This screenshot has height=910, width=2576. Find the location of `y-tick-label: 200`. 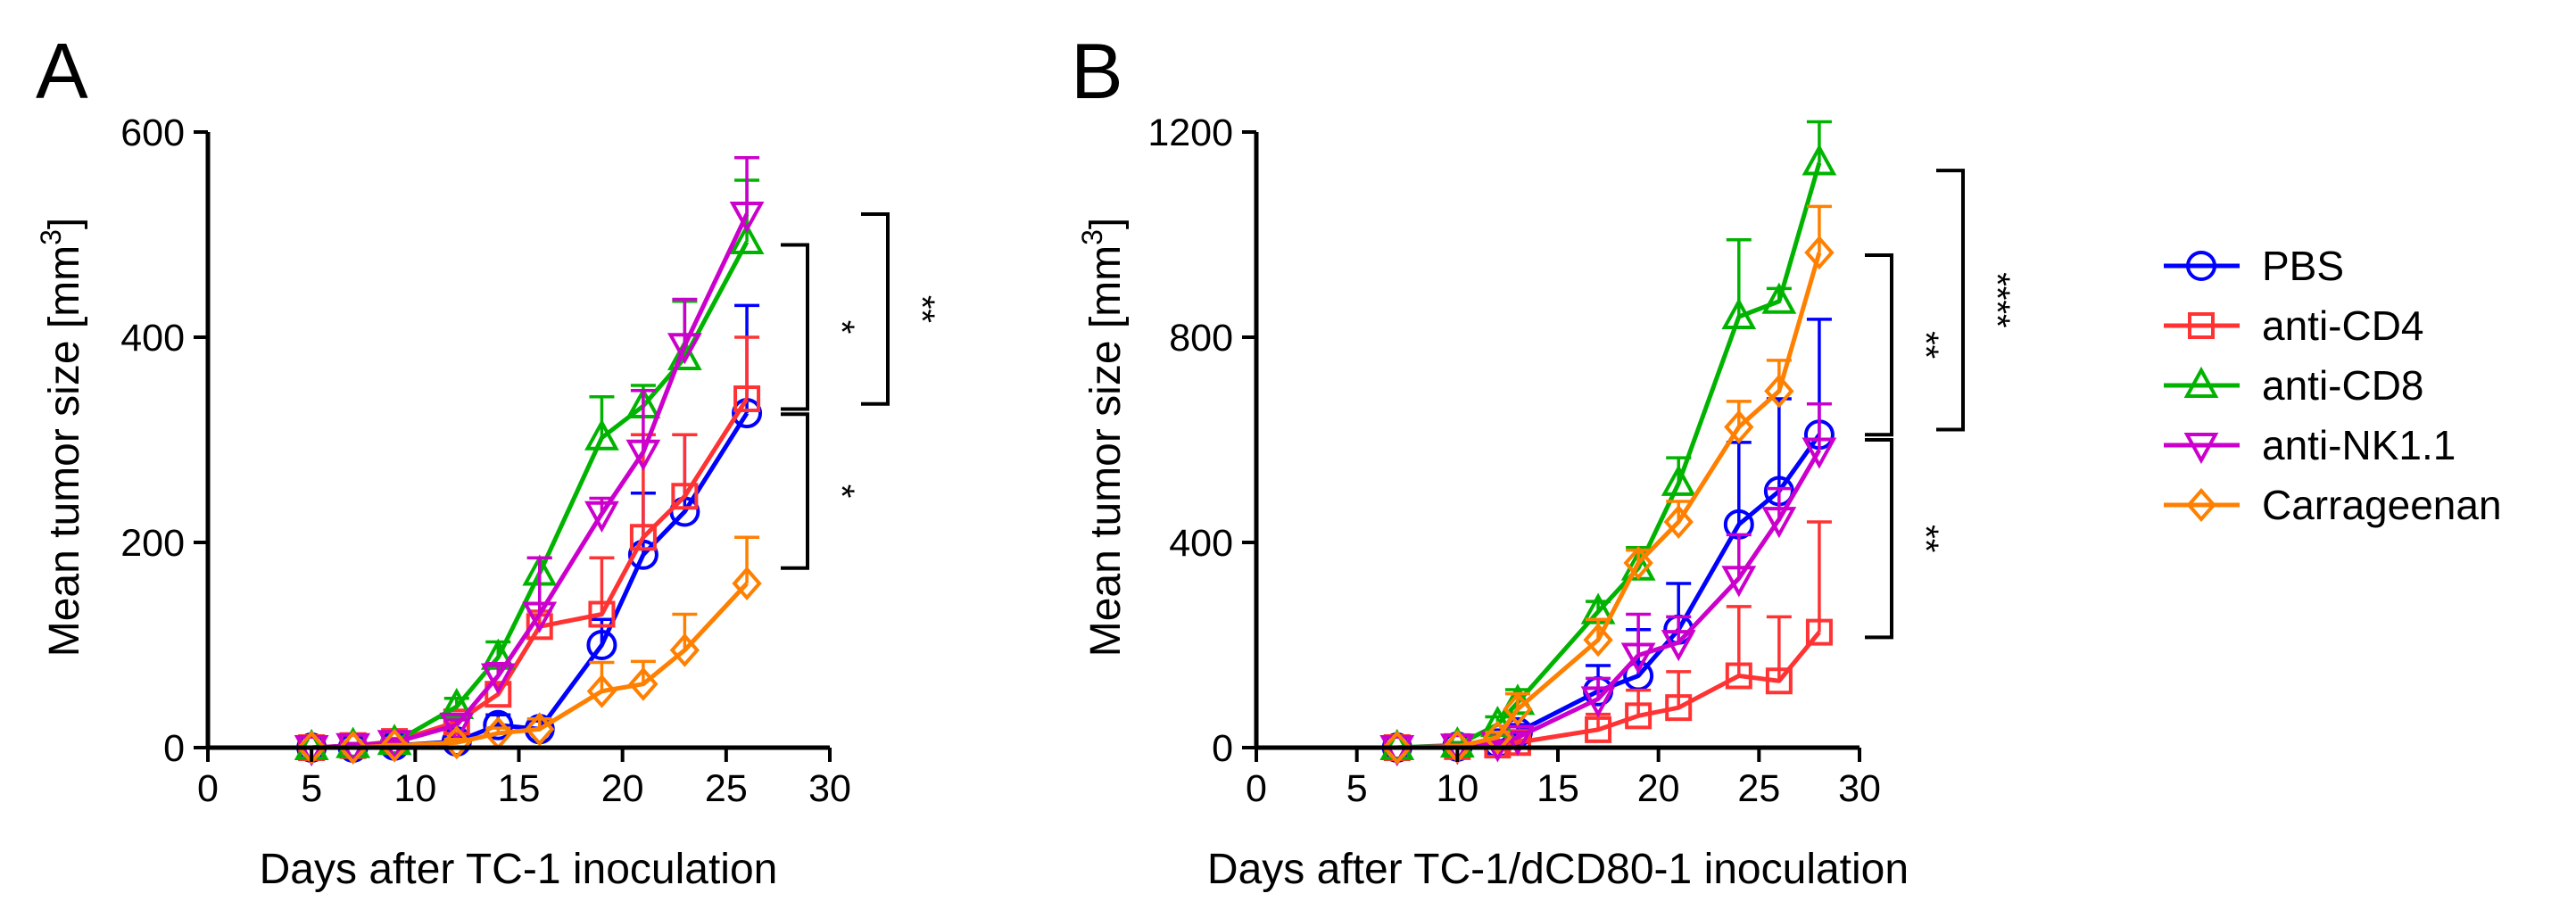

y-tick-label: 200 is located at coordinates (152, 543).